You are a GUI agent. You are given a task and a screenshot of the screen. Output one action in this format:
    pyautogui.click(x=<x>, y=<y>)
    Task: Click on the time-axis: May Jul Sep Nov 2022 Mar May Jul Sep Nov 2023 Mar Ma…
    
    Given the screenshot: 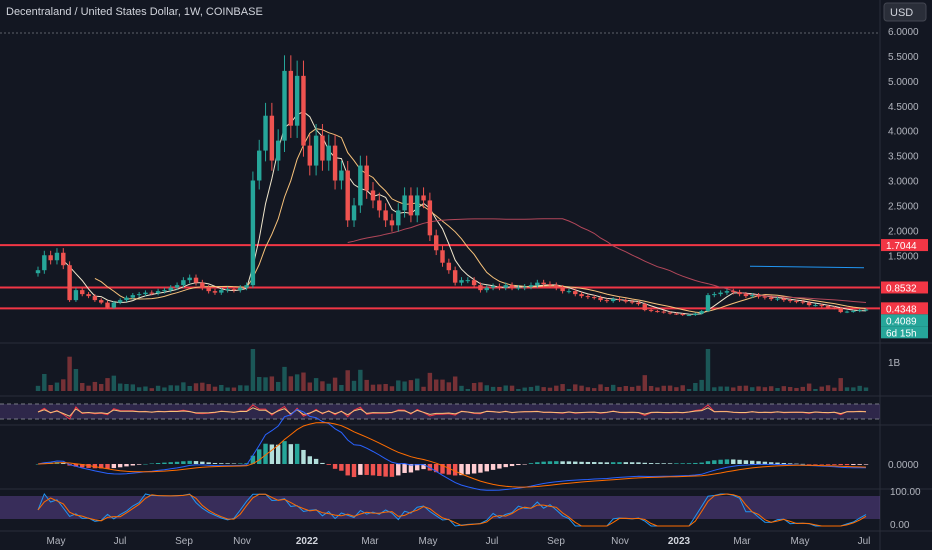 What is the action you would take?
    pyautogui.click(x=459, y=541)
    